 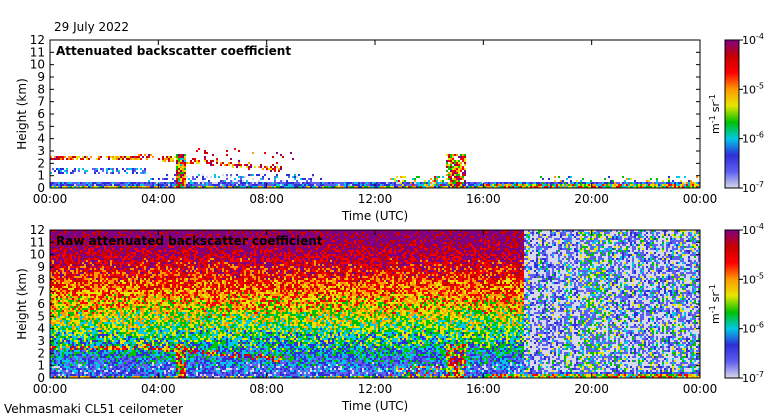 What do you see at coordinates (91, 27) in the screenshot?
I see `date-label: 29 July 2022` at bounding box center [91, 27].